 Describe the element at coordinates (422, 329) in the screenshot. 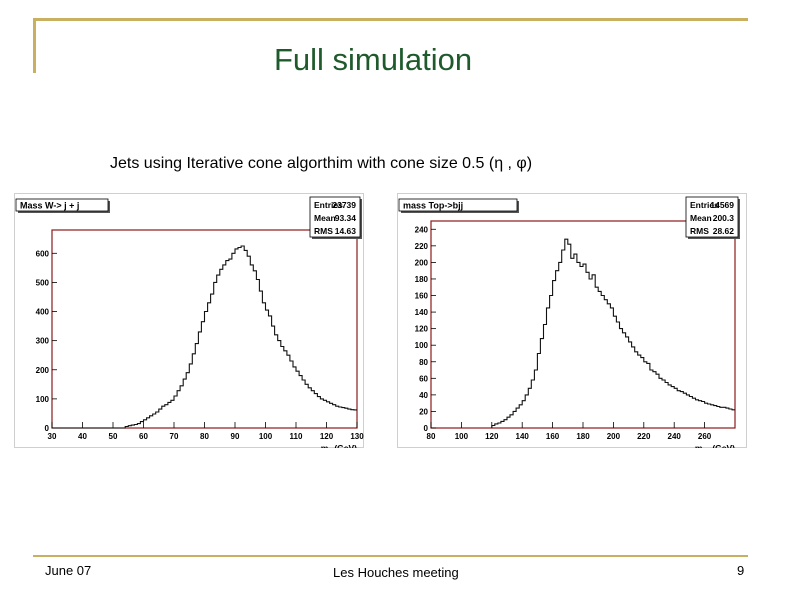

I see `y-tick-label: 120` at that location.